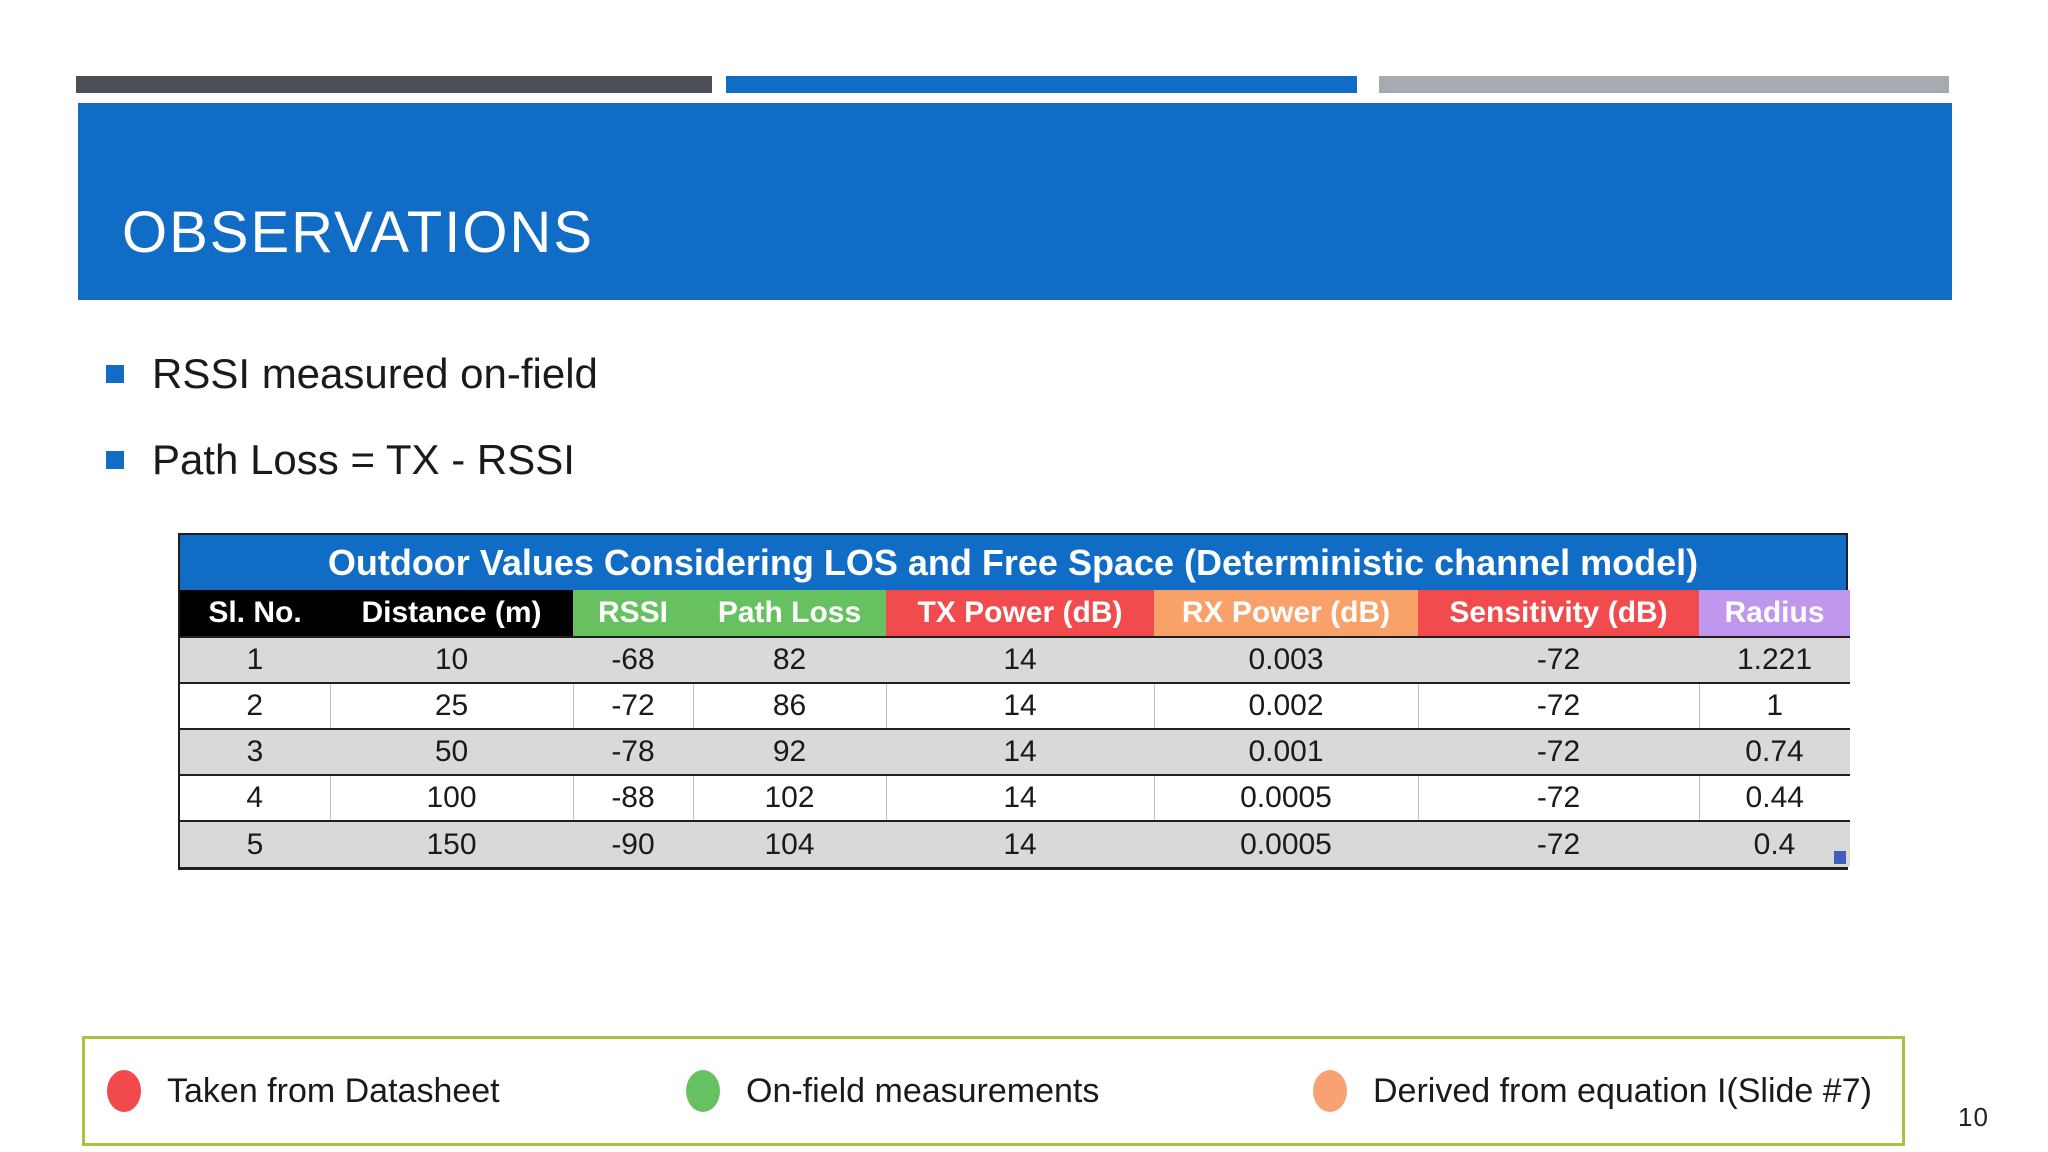 Image resolution: width=2048 pixels, height=1152 pixels. Describe the element at coordinates (923, 1090) in the screenshot. I see `legend-label: On-field measurements` at that location.